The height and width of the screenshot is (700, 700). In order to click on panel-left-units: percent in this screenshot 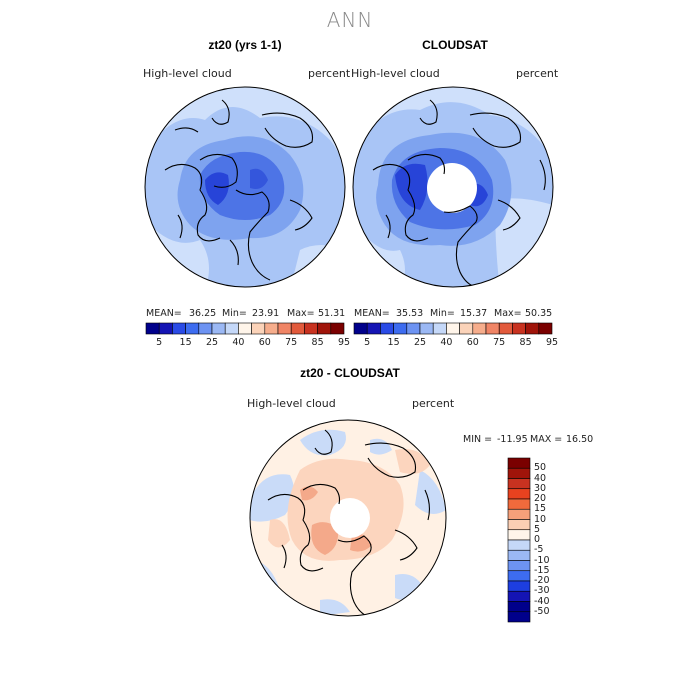, I will do `click(329, 73)`.